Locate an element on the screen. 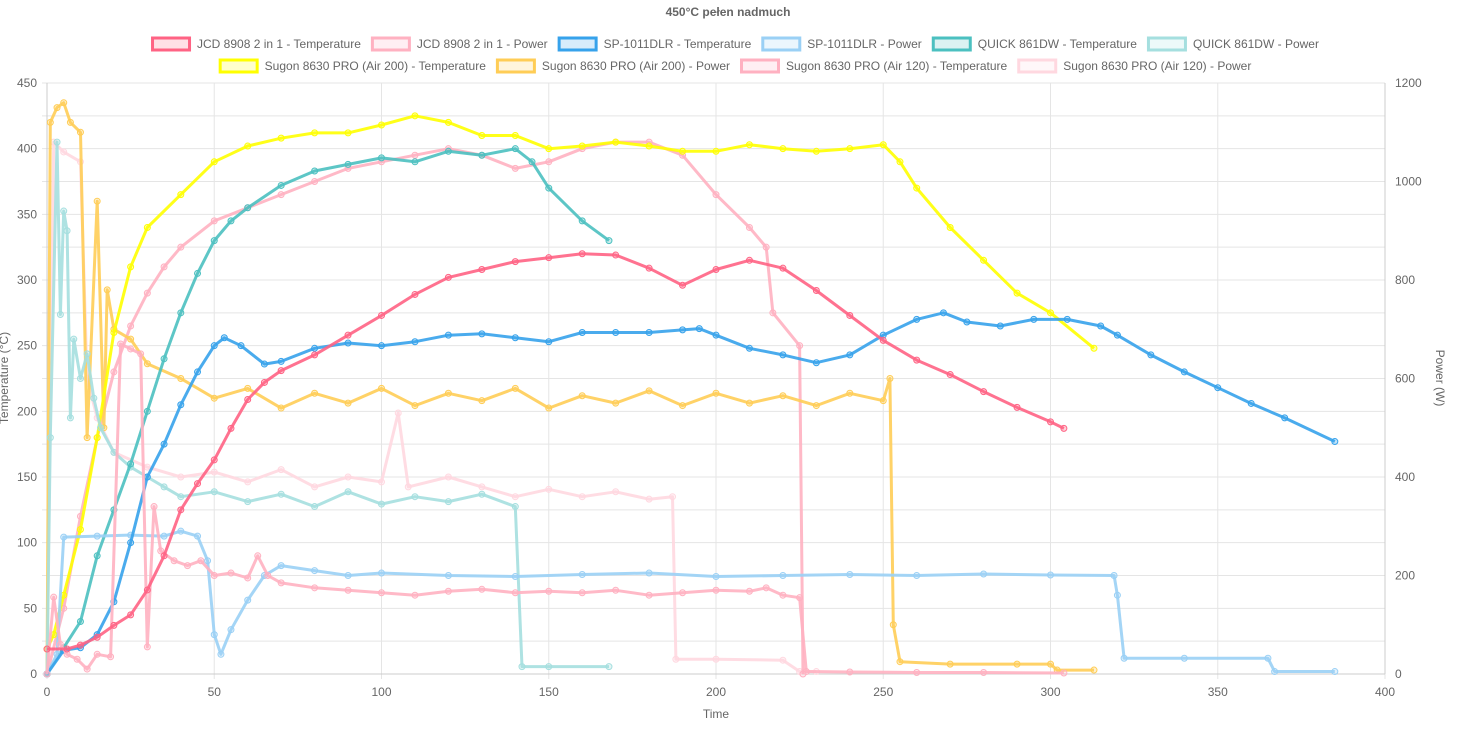 The image size is (1476, 737). y2-tick-label: 600 is located at coordinates (1405, 379).